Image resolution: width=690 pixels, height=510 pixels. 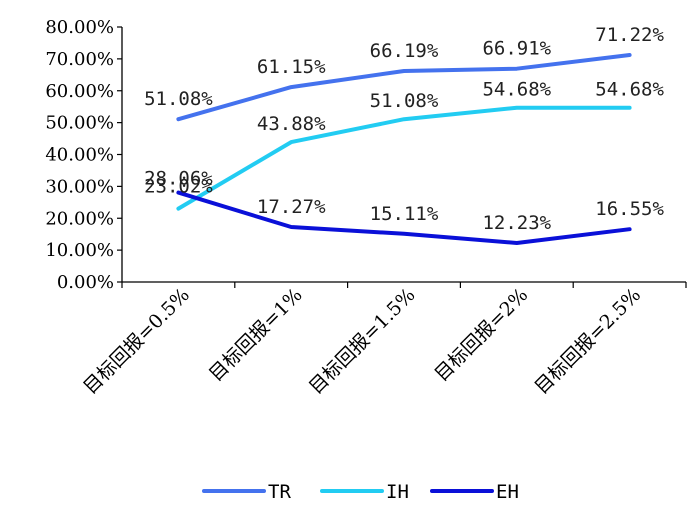 I want to click on data-label-tr: 66.19%, so click(x=404, y=51).